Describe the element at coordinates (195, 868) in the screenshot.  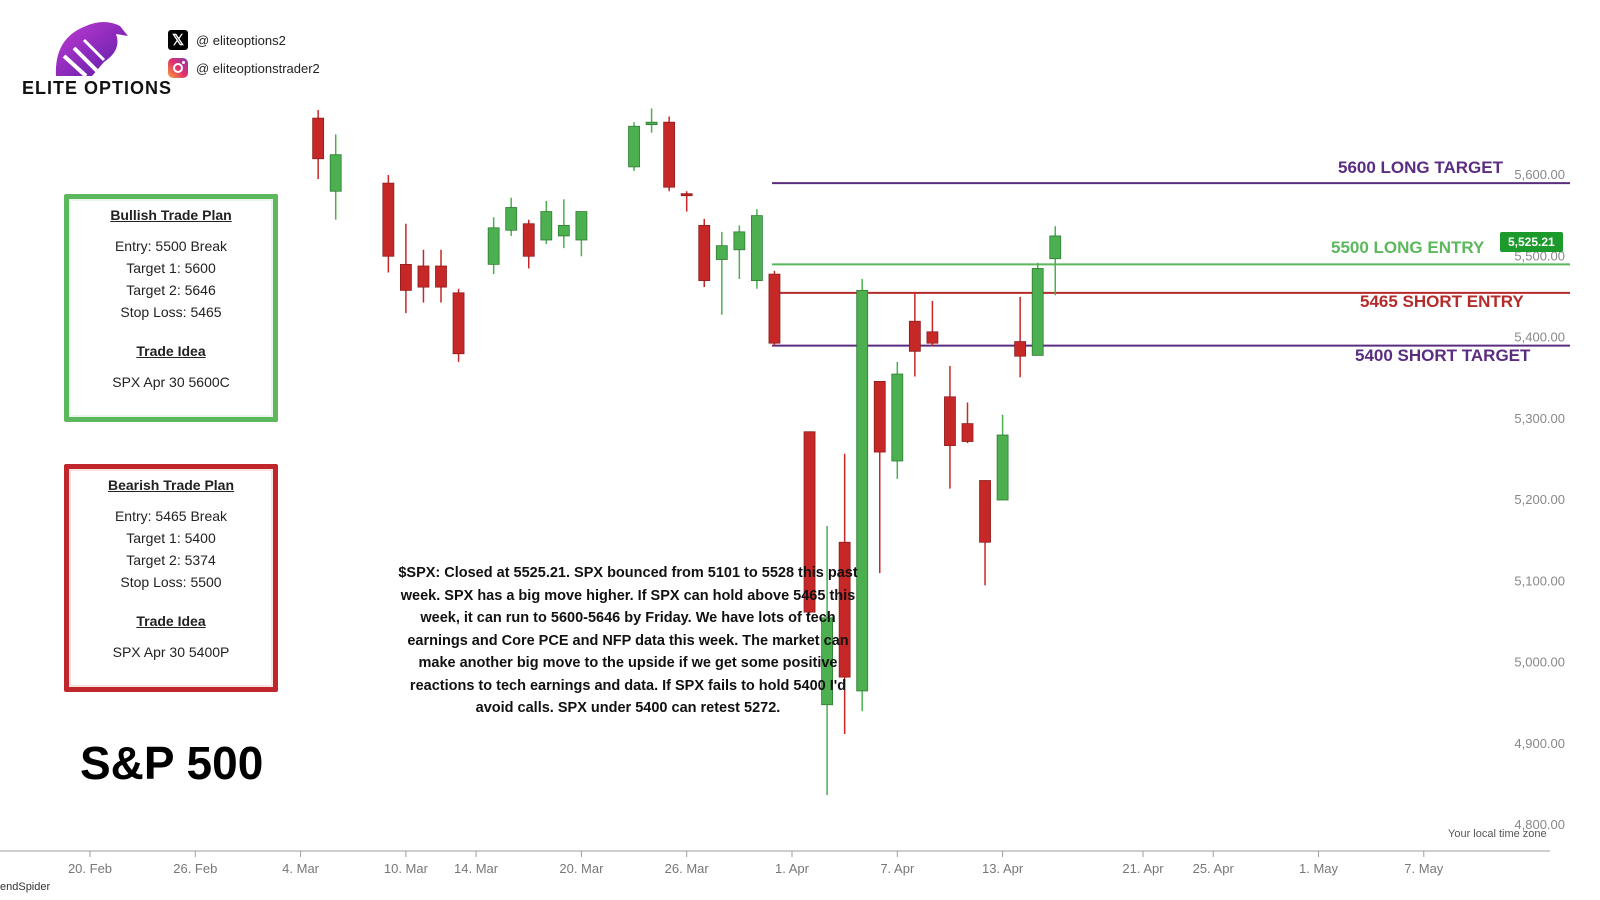
I see `x-tick-label: 26. Feb` at that location.